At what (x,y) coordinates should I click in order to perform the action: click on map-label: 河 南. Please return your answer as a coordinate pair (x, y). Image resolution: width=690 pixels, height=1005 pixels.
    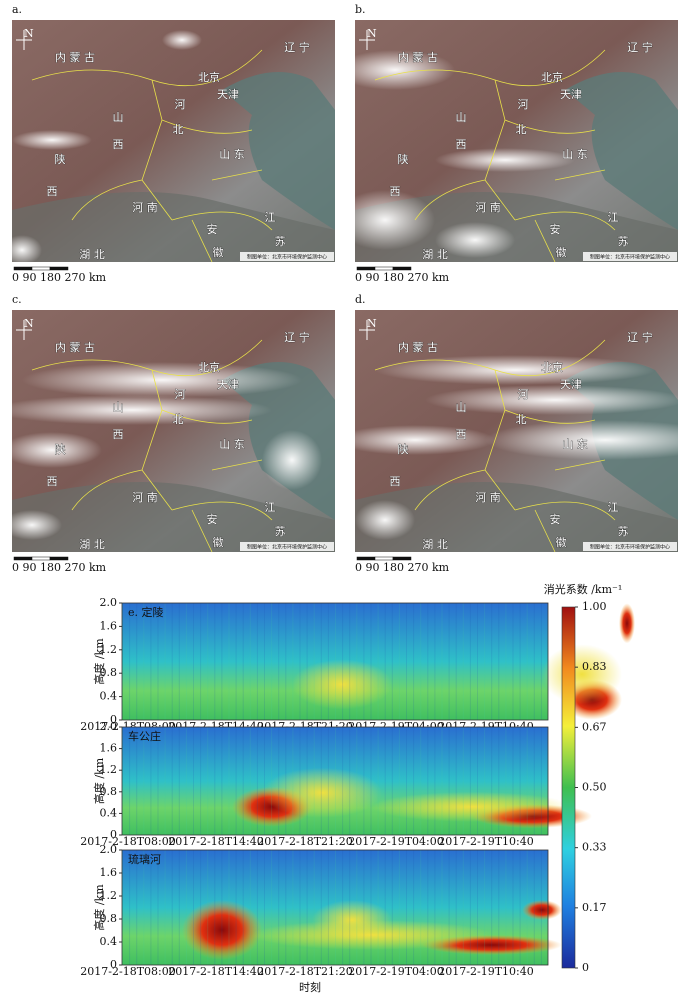
    Looking at the image, I should click on (145, 497).